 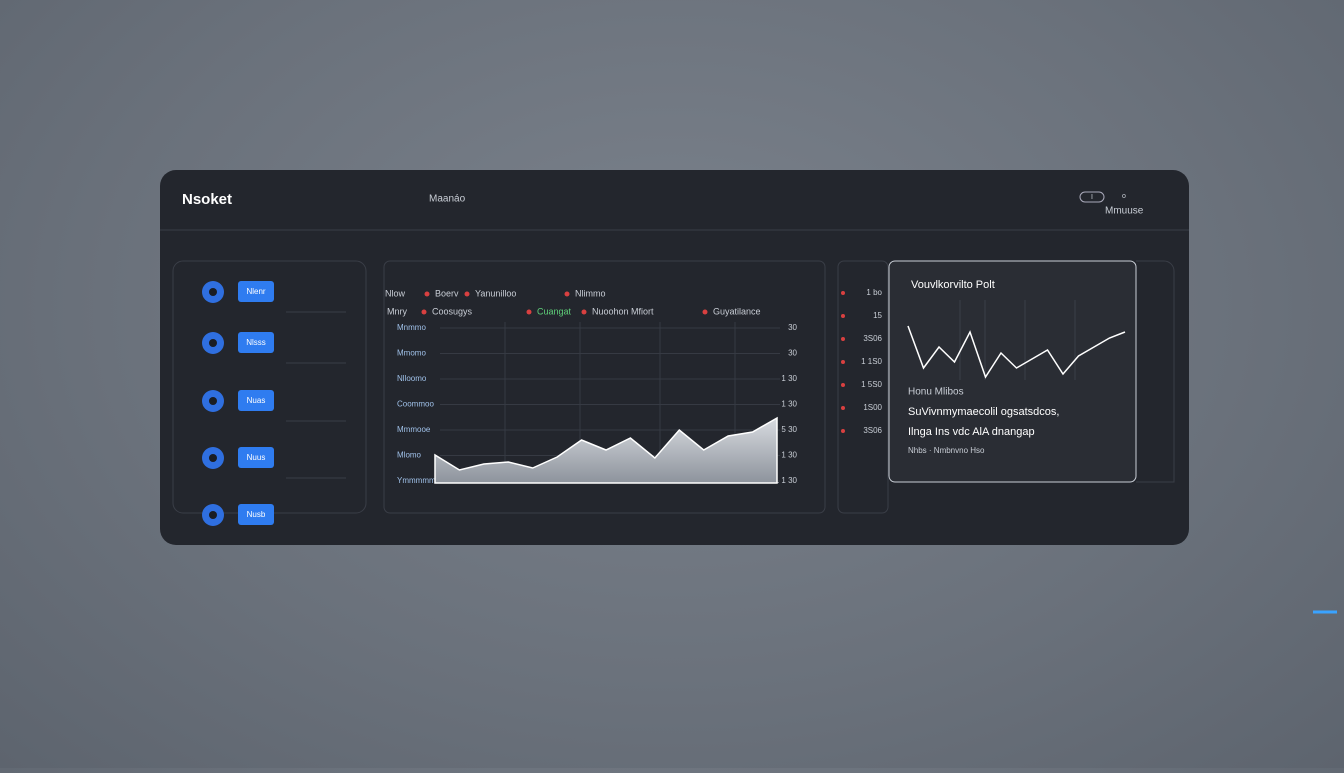 I want to click on item-label: Nuus, so click(x=256, y=457).